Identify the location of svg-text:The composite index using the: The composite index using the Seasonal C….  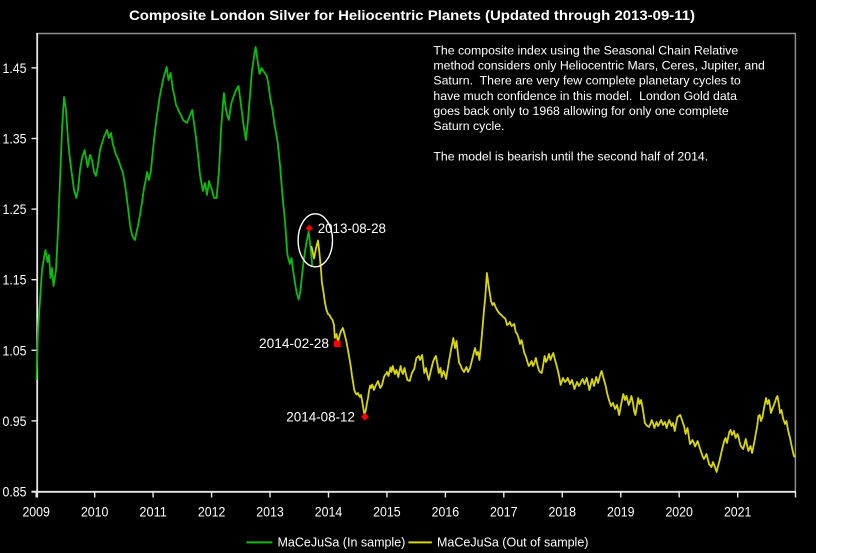
(585, 50).